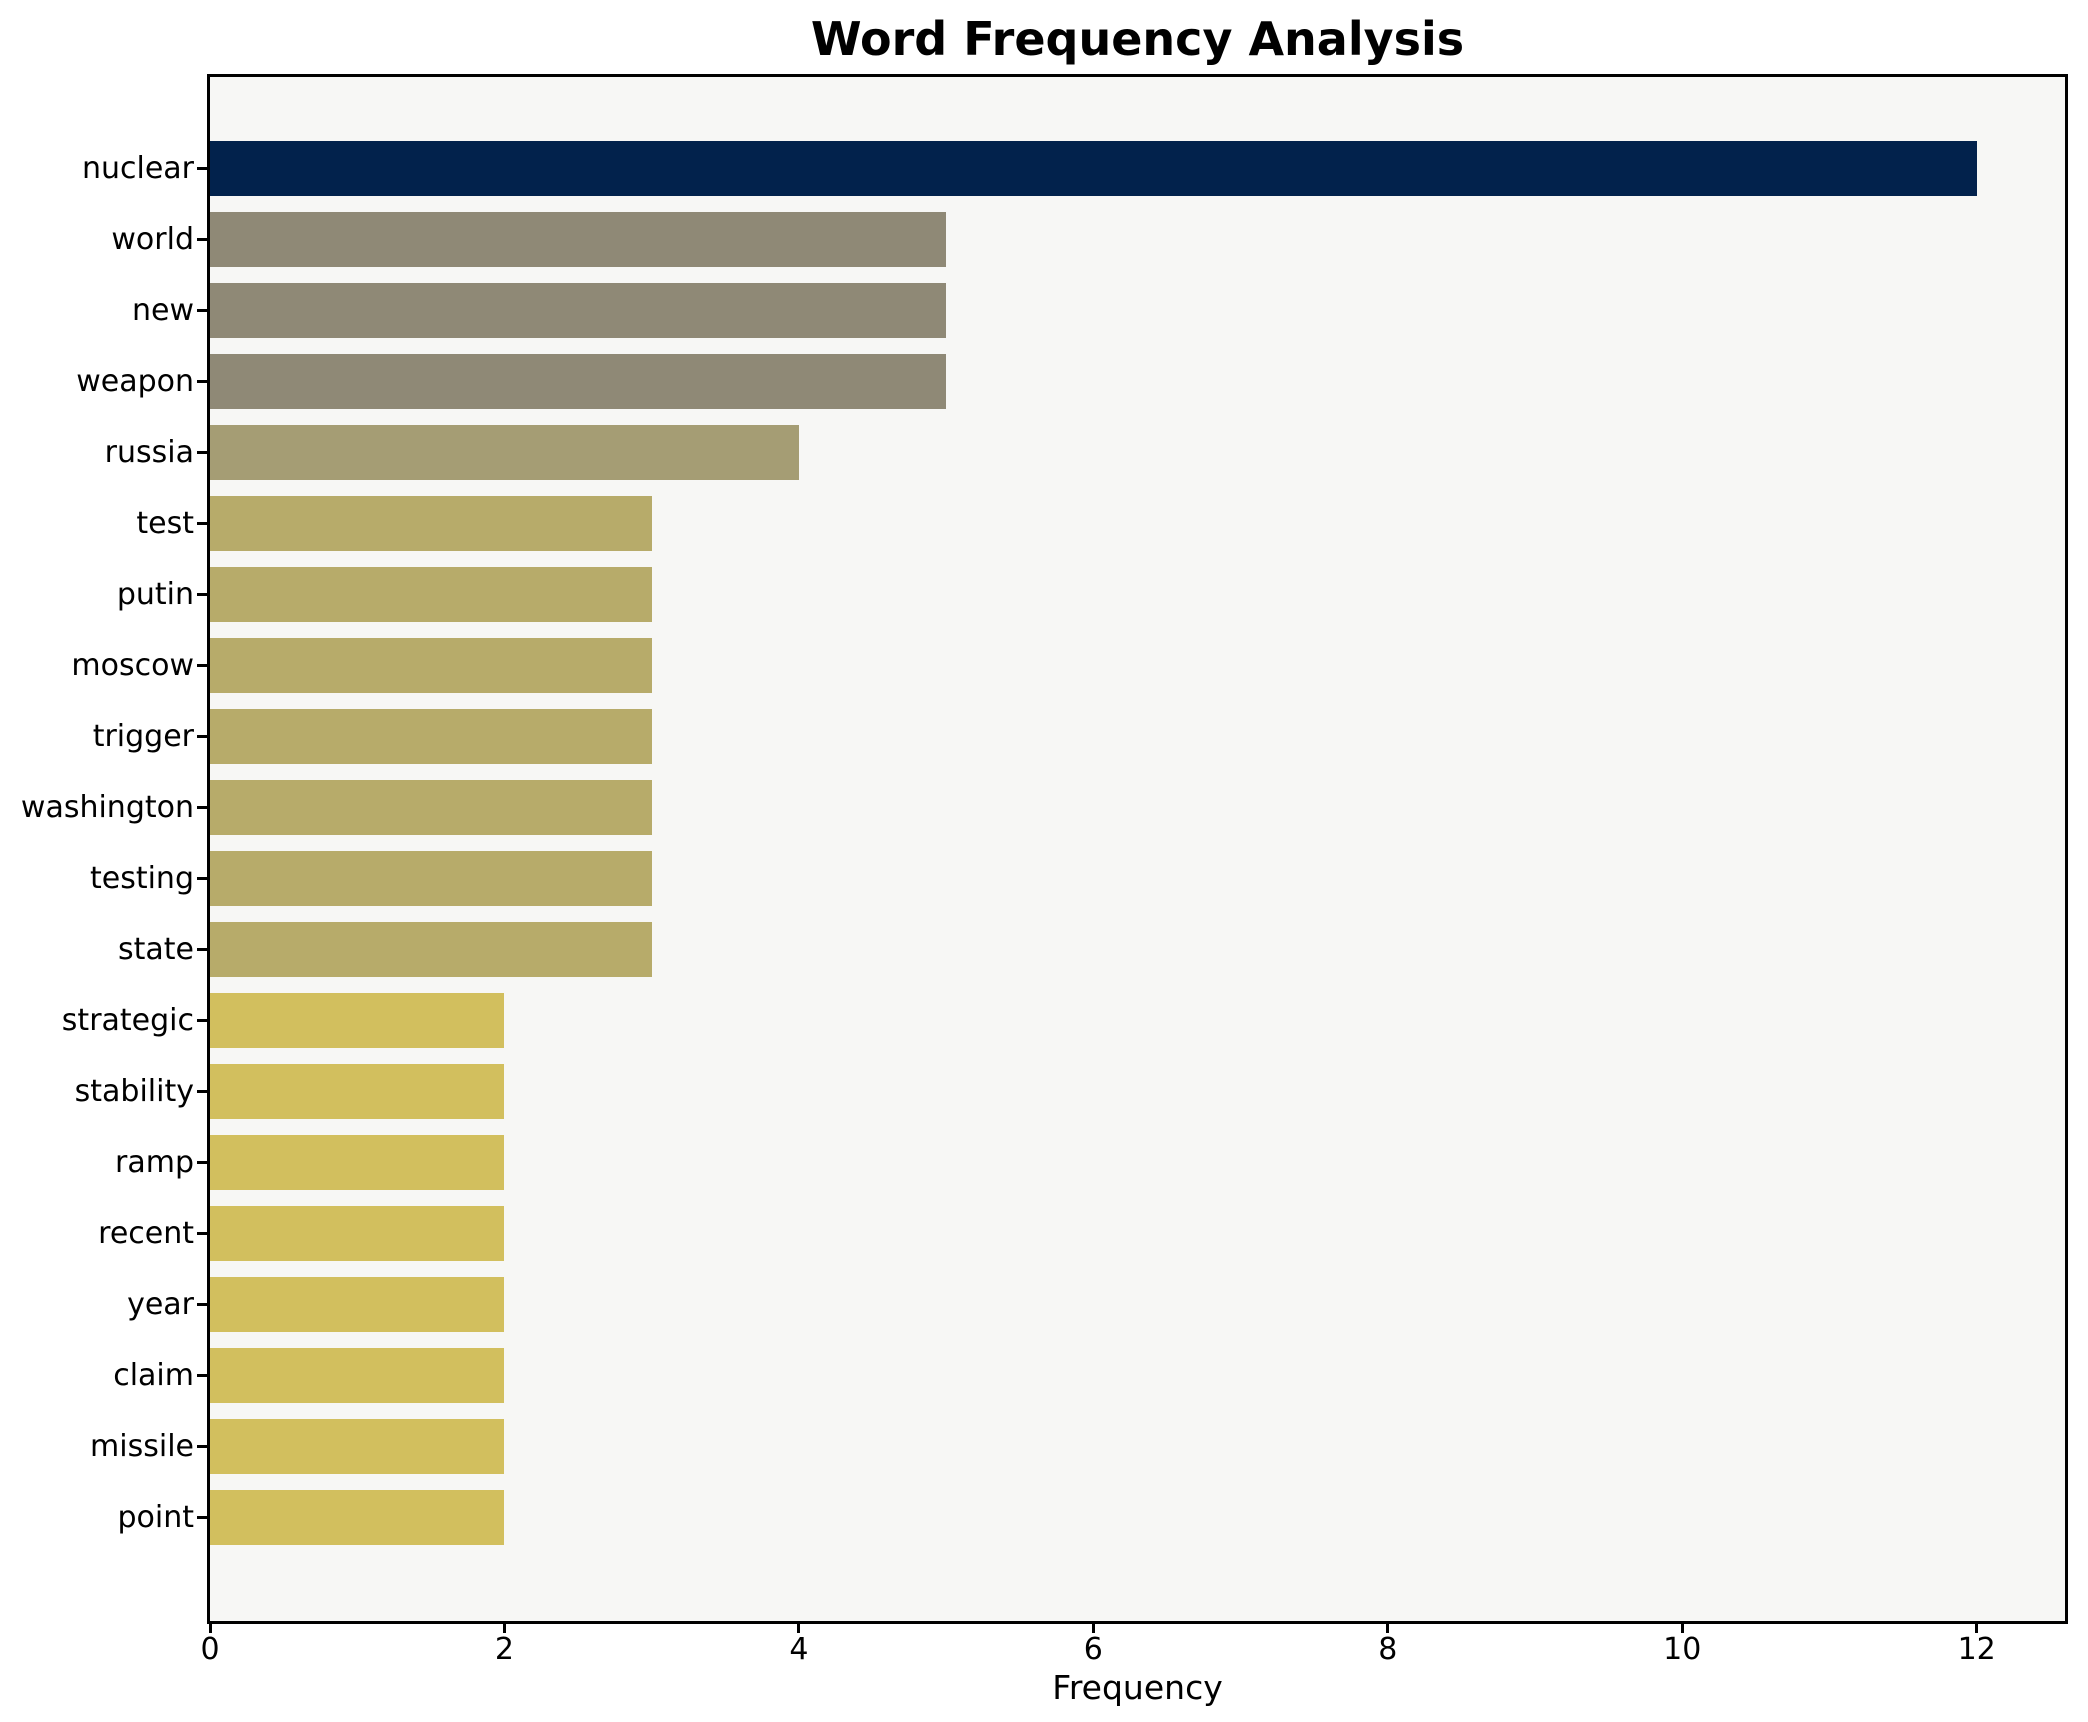 This screenshot has width=2088, height=1722. Describe the element at coordinates (1093, 1649) in the screenshot. I see `x-tick-label: 6` at that location.